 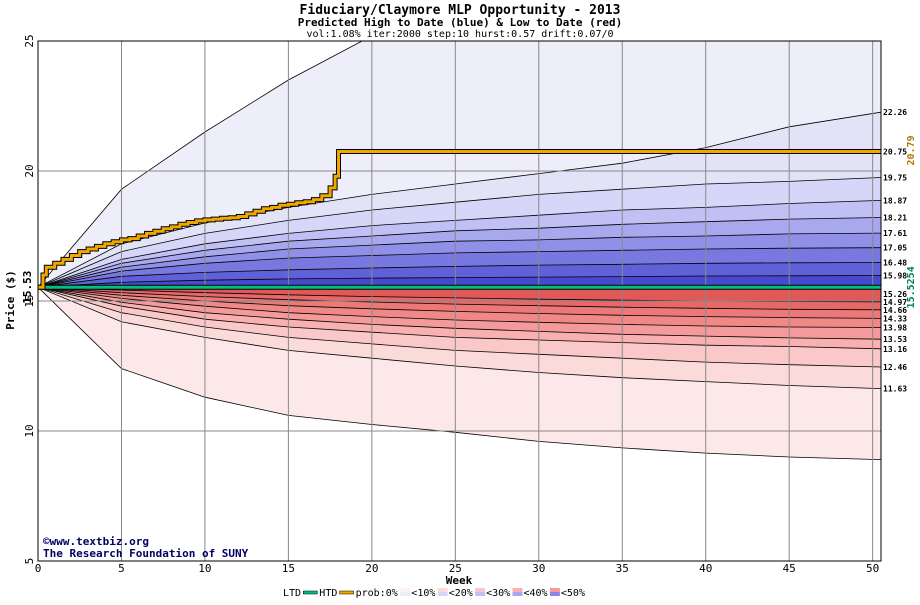 What do you see at coordinates (459, 281) in the screenshot?
I see `blue-band-core` at bounding box center [459, 281].